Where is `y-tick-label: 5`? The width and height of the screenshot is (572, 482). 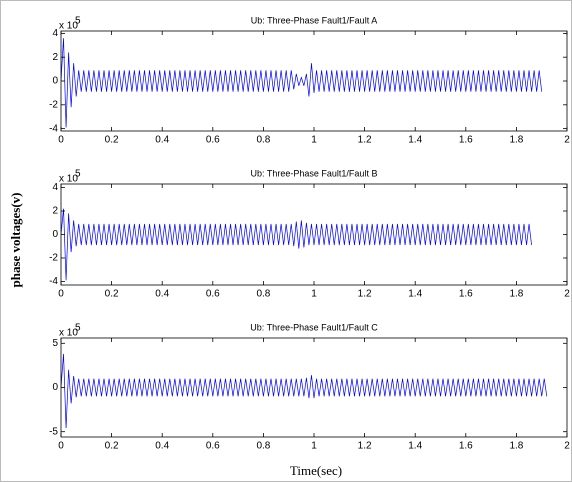
y-tick-label: 5 is located at coordinates (55, 343).